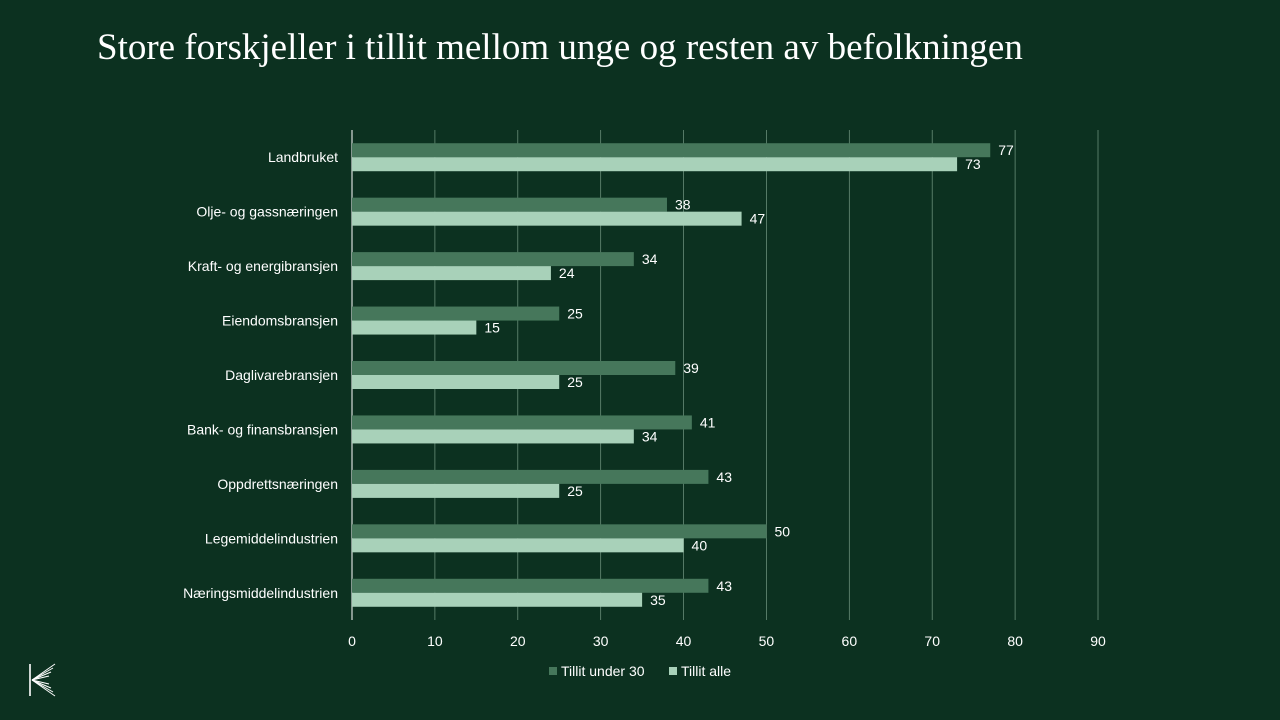 This screenshot has width=1280, height=720. What do you see at coordinates (277, 484) in the screenshot?
I see `category-label: Oppdrettsnæringen` at bounding box center [277, 484].